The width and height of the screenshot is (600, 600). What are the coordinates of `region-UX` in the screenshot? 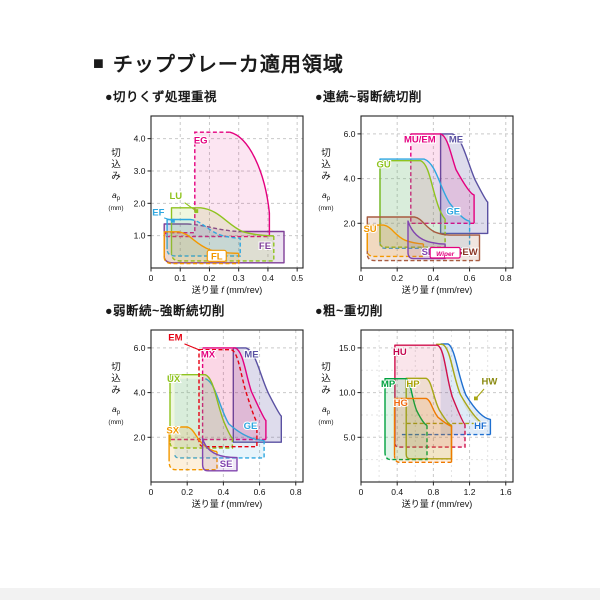 It's located at (201, 411).